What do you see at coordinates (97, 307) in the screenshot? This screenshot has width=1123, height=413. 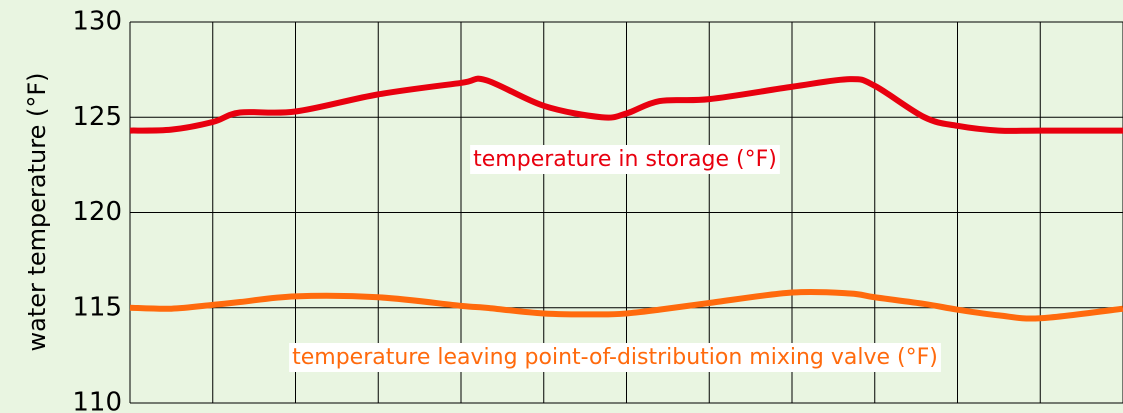 I see `y-tick-label: 115` at bounding box center [97, 307].